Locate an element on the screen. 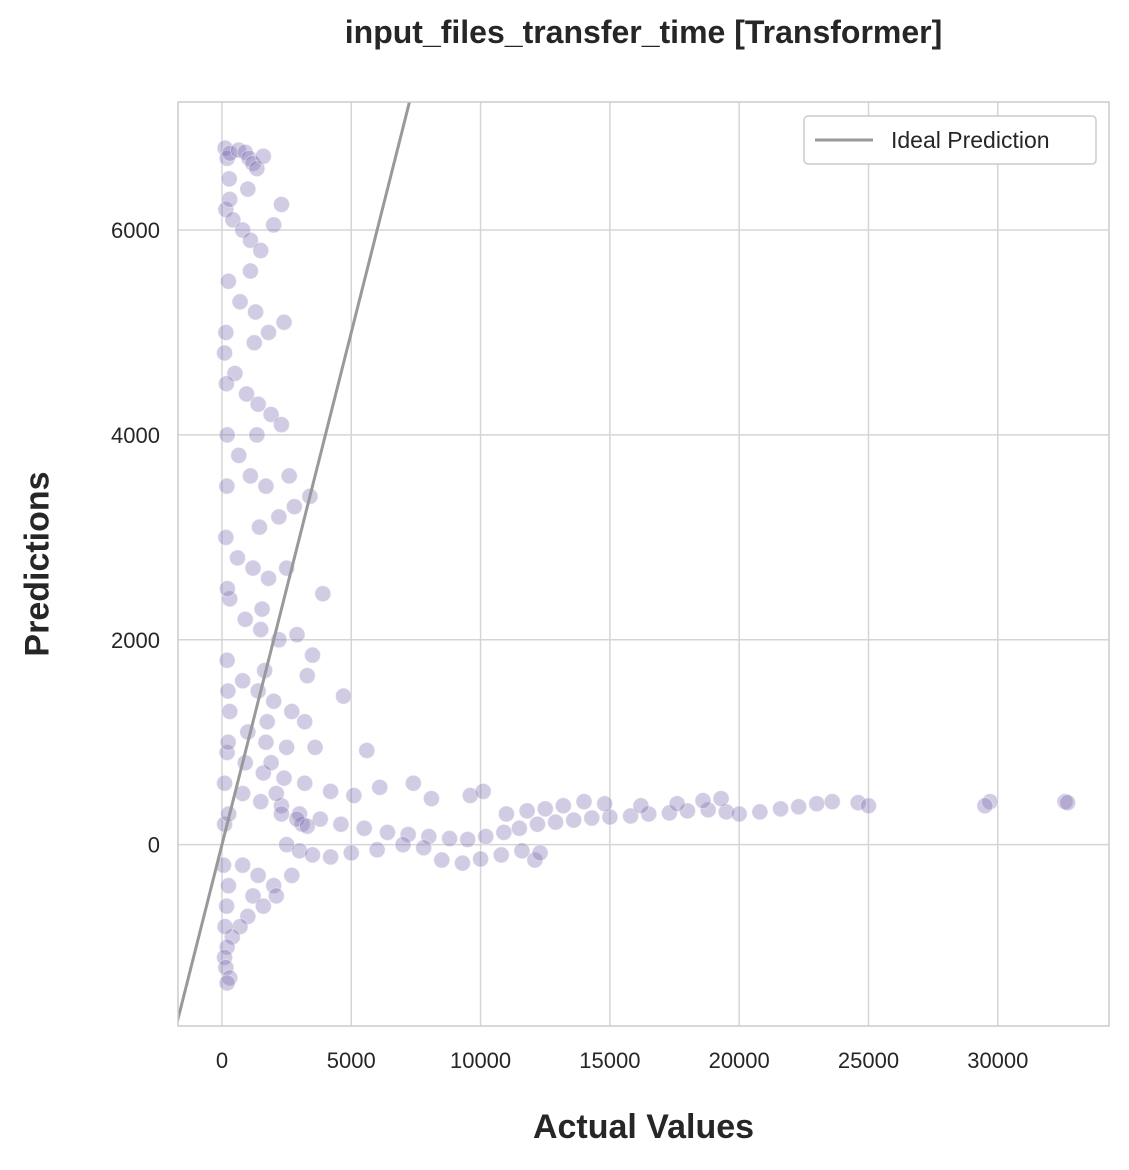  x-axis-label: Actual Values is located at coordinates (643, 1127).